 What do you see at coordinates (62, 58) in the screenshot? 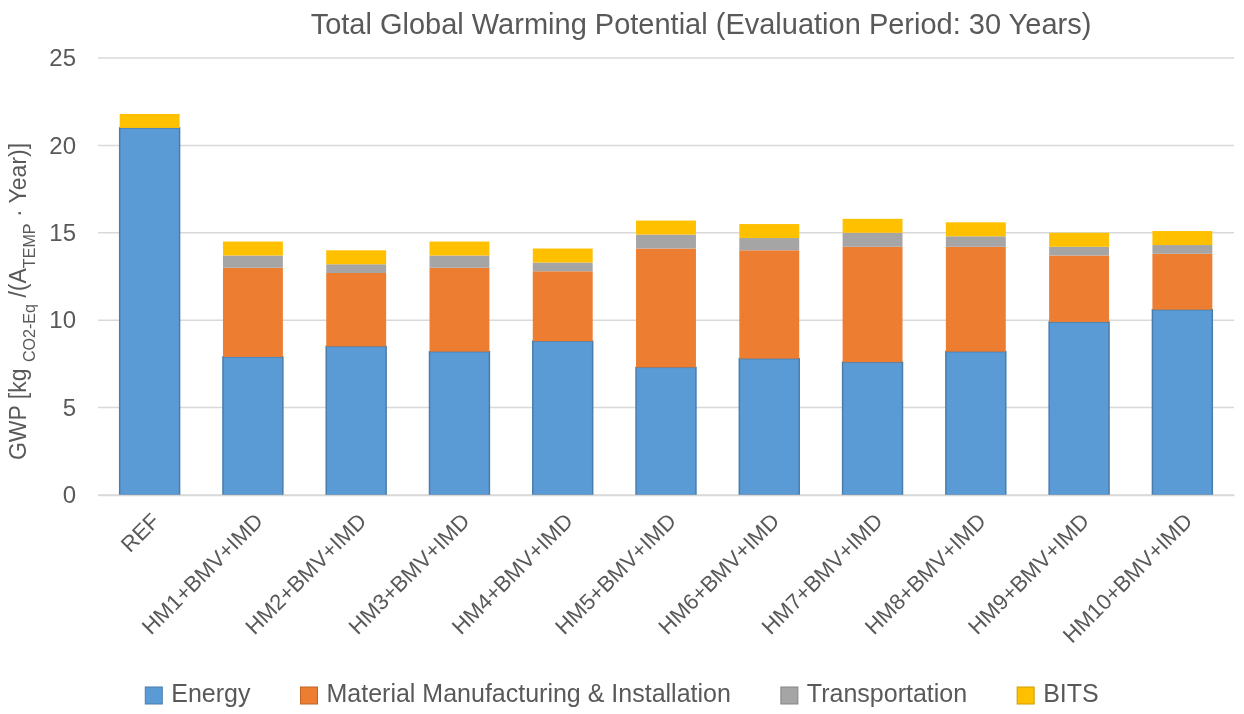
I see `y-tick-label: 25` at bounding box center [62, 58].